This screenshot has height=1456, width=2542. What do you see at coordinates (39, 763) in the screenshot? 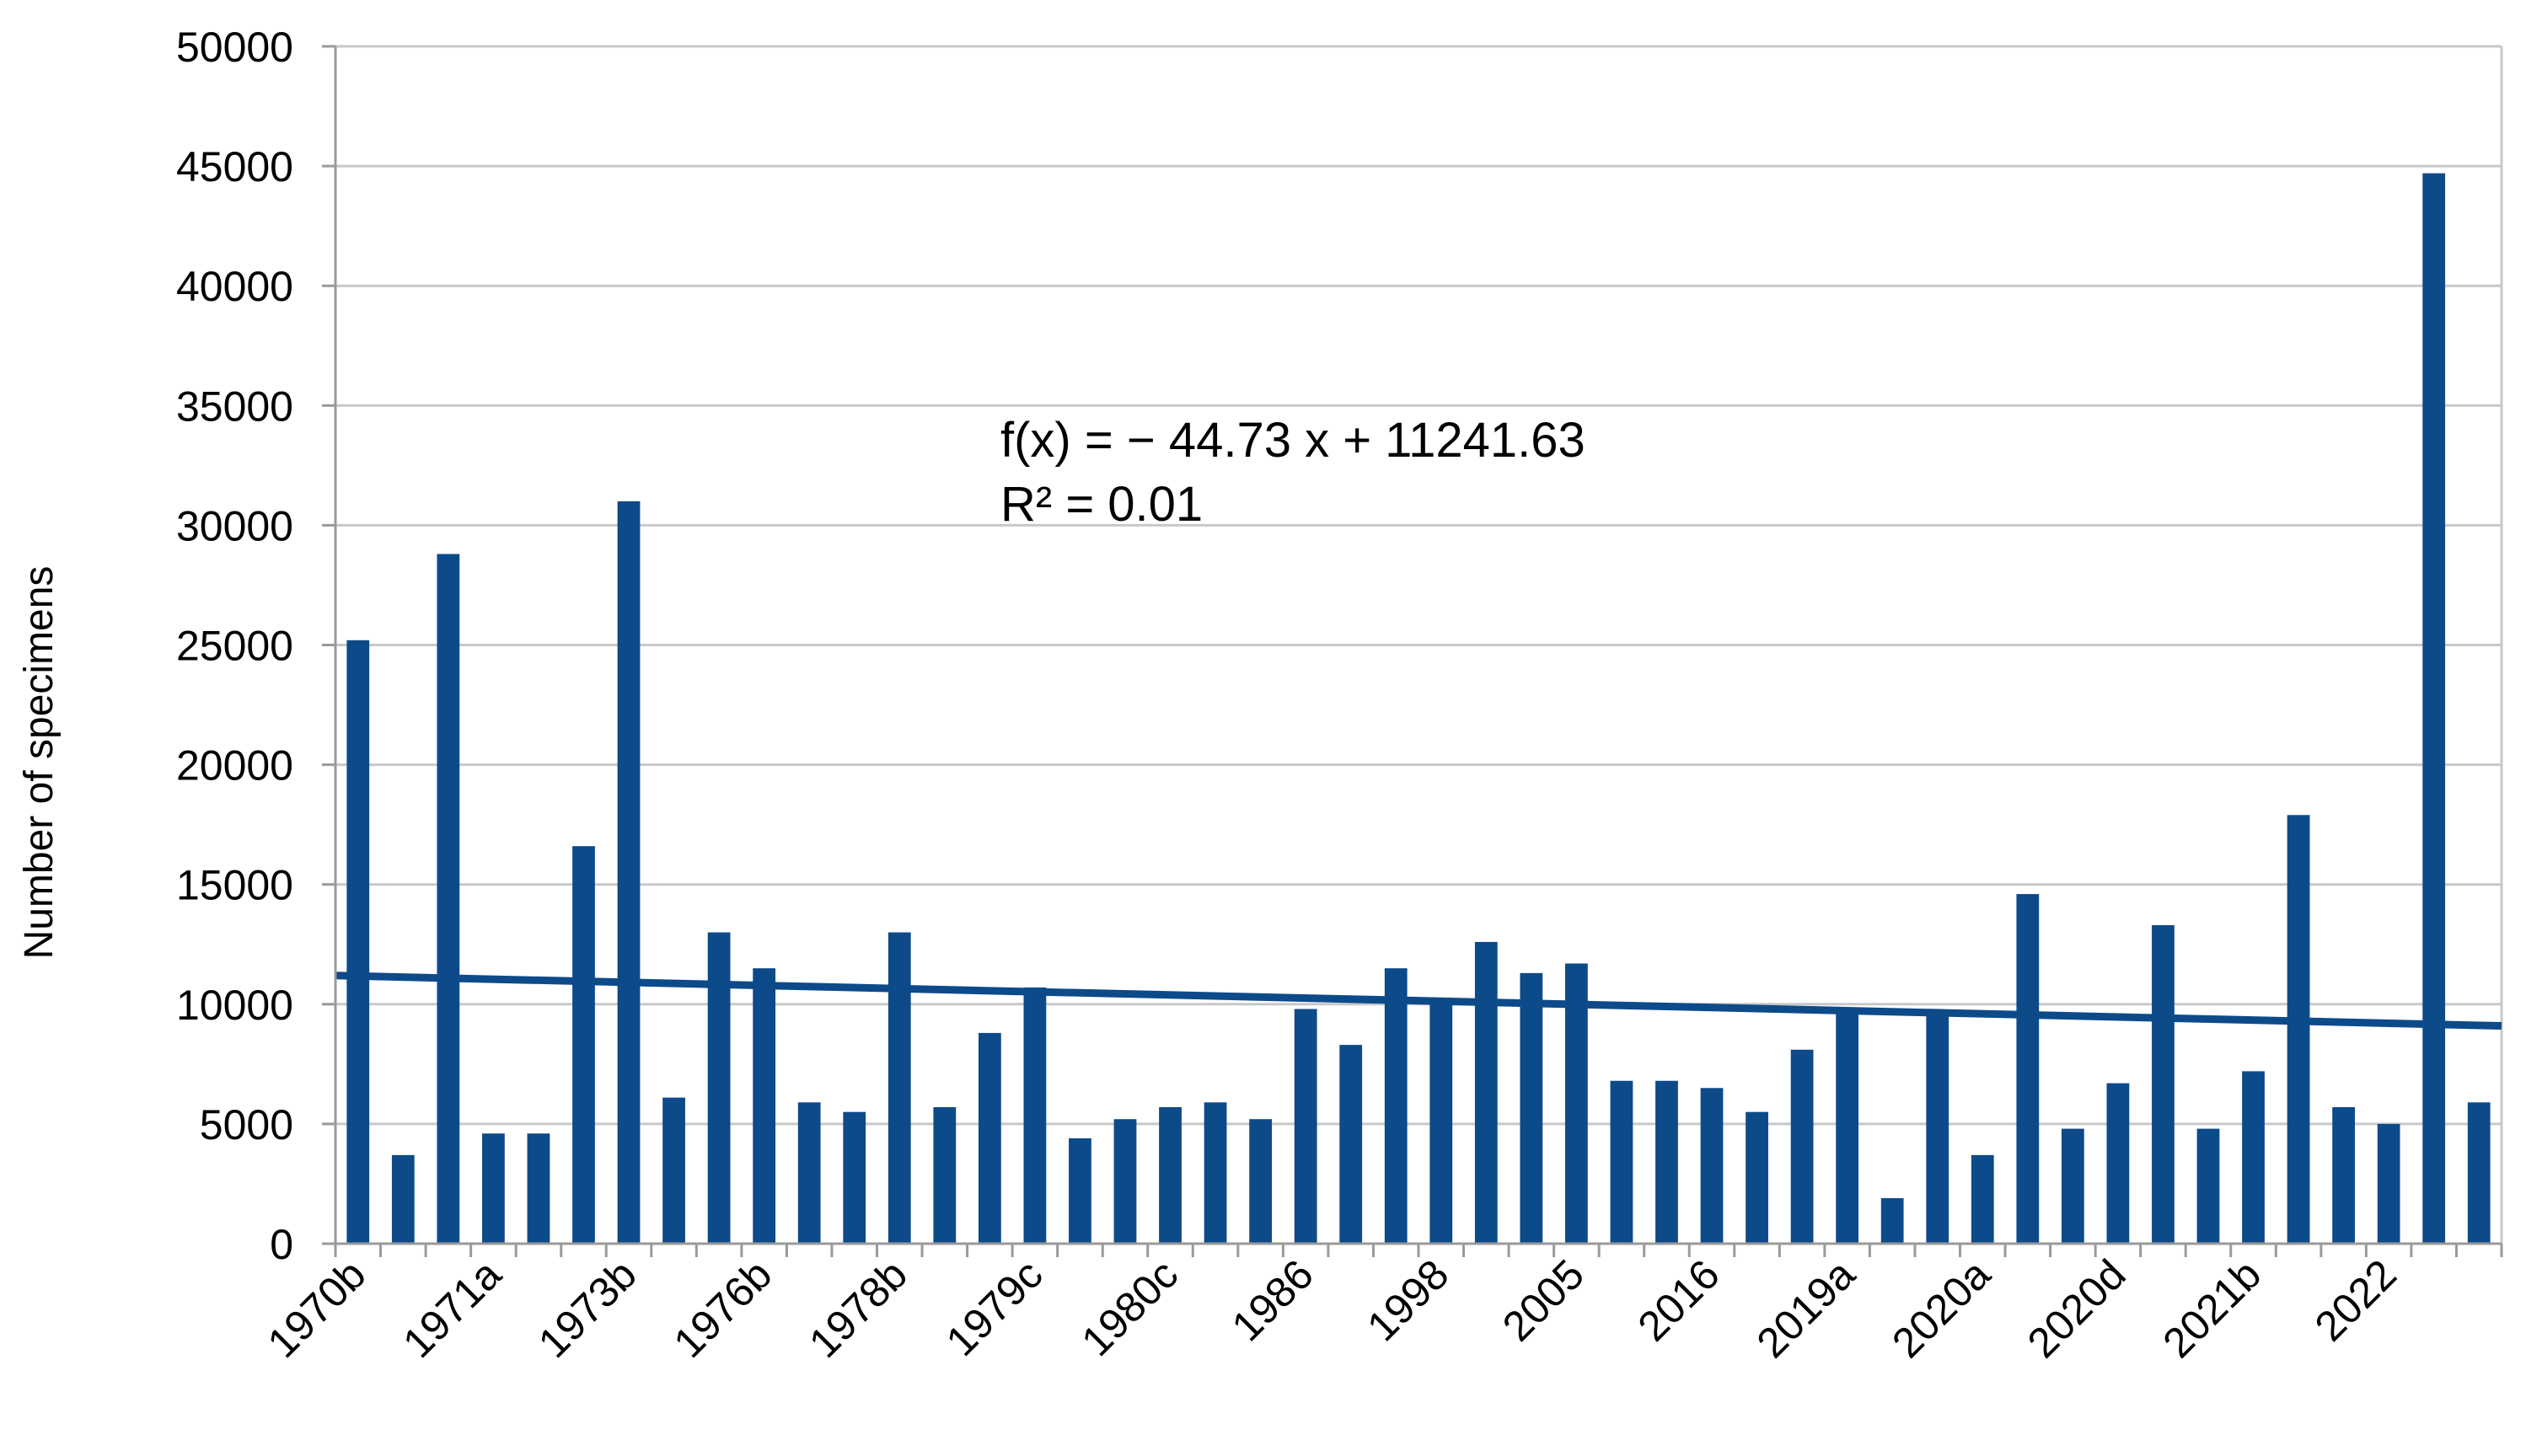
I see `y-axis-title: Number of specimens` at bounding box center [39, 763].